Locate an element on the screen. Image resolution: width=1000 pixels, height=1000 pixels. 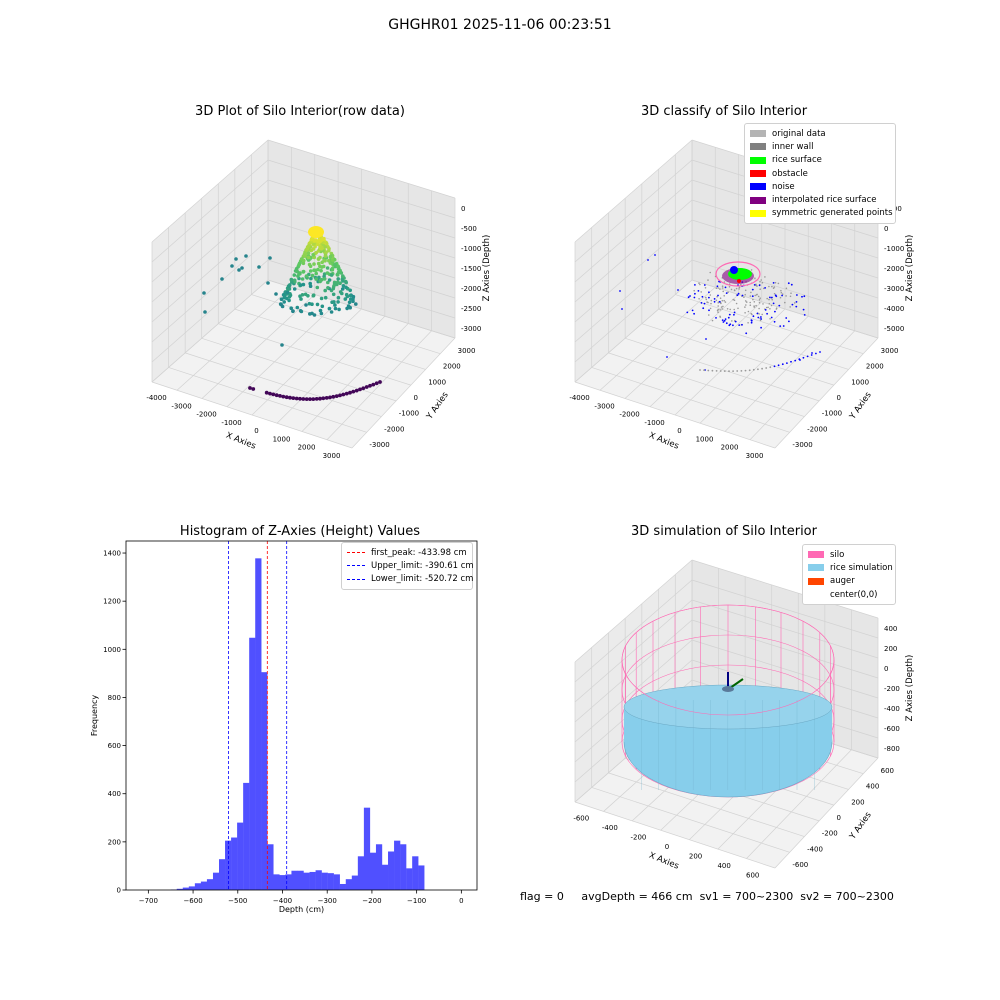
sv2-text: sv2 = 700~2300 is located at coordinates (847, 896).